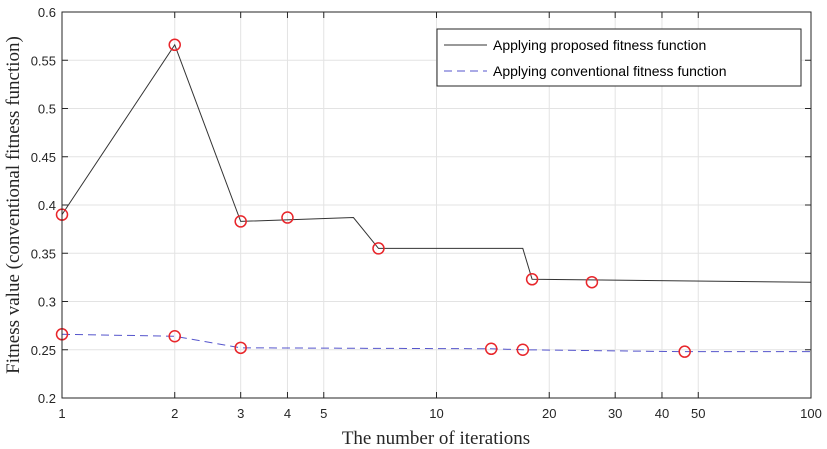 The image size is (827, 449). What do you see at coordinates (615, 413) in the screenshot?
I see `x-tick-label: 30` at bounding box center [615, 413].